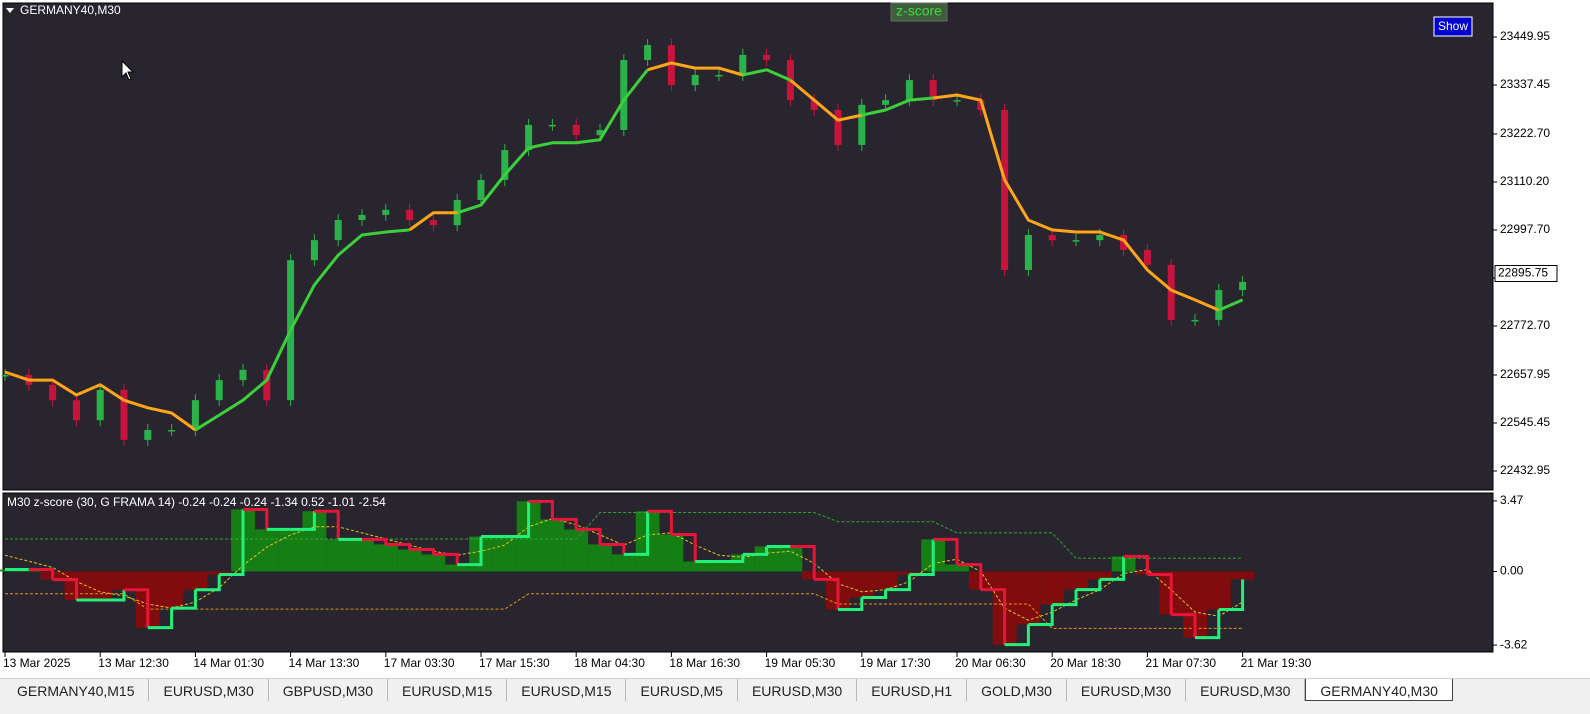 The image size is (1590, 714). Describe the element at coordinates (1524, 181) in the screenshot. I see `y-tick-label: 23110.20` at that location.